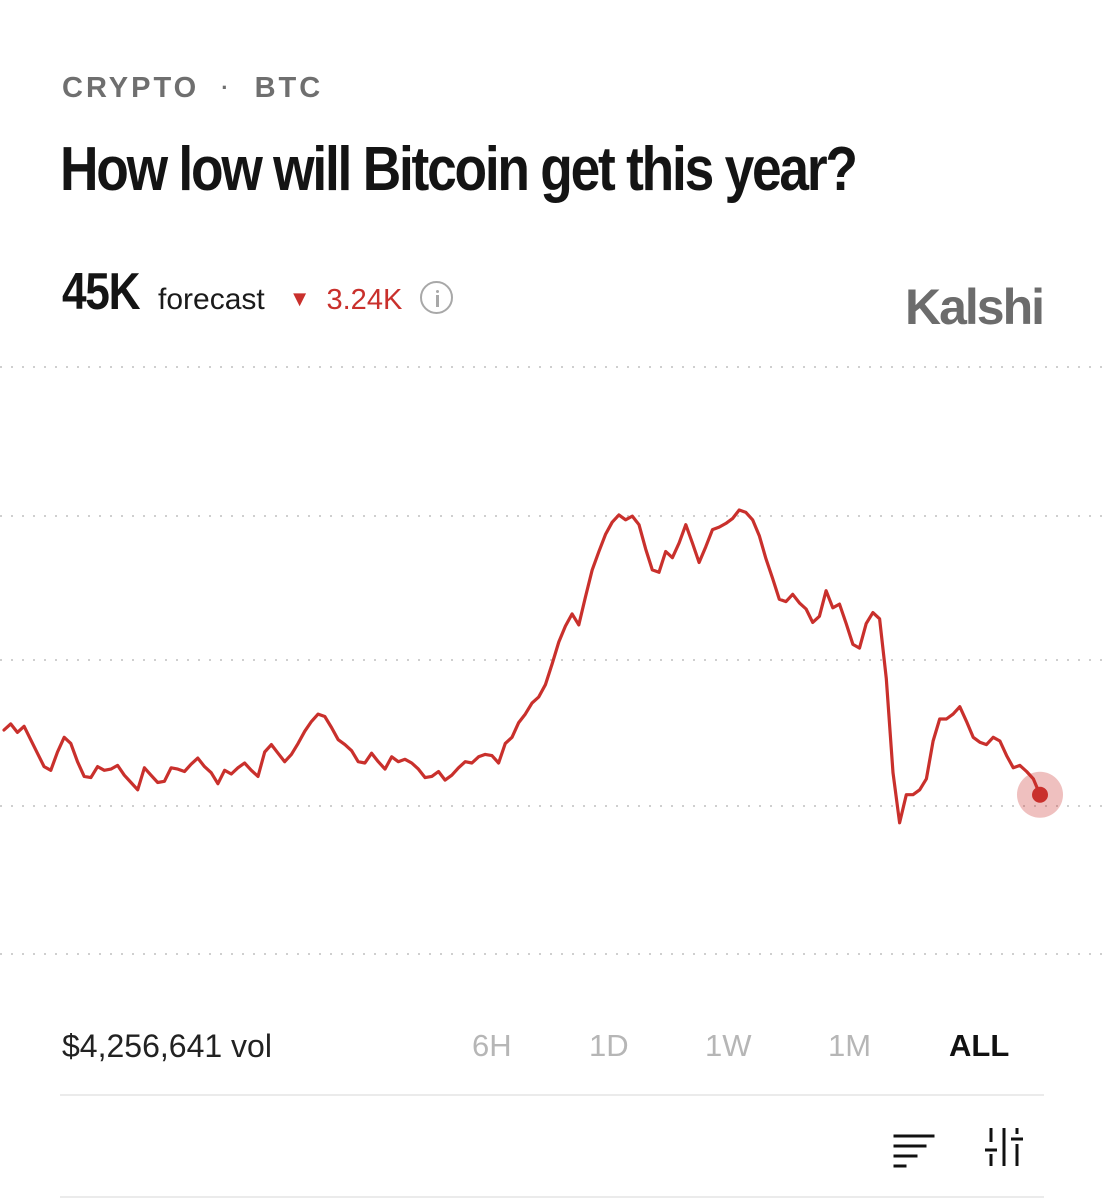 This screenshot has height=1200, width=1104. I want to click on market-title: How low will Bitcoin get this year?, so click(459, 169).